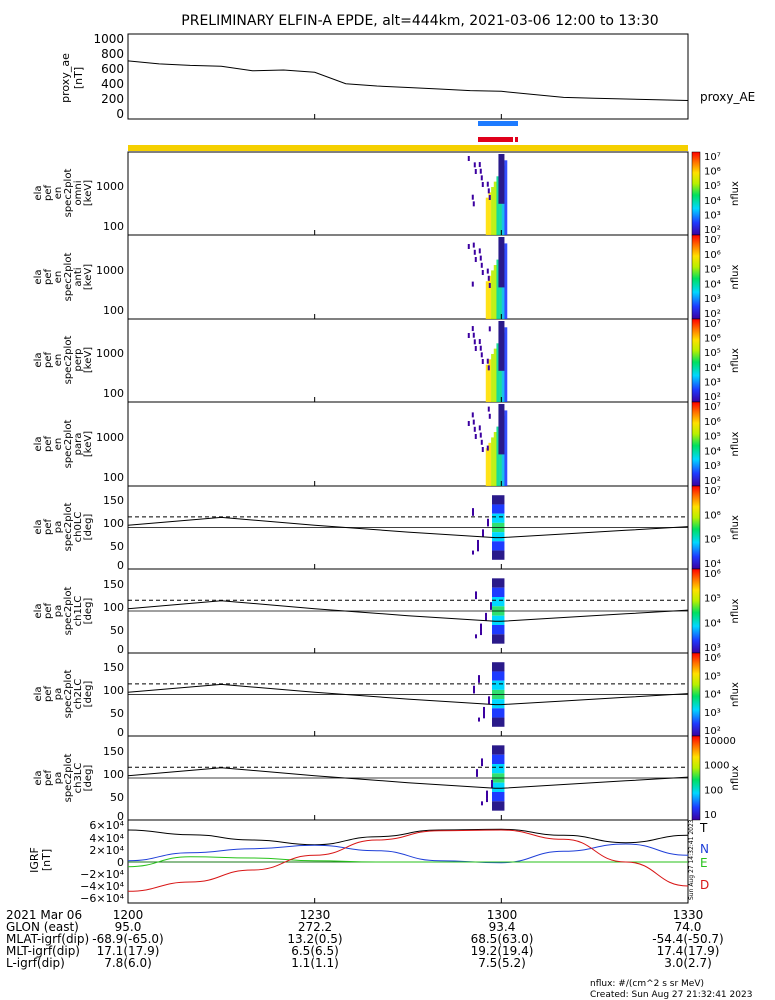  What do you see at coordinates (48, 277) in the screenshot?
I see `spec-ylabel: pef` at bounding box center [48, 277].